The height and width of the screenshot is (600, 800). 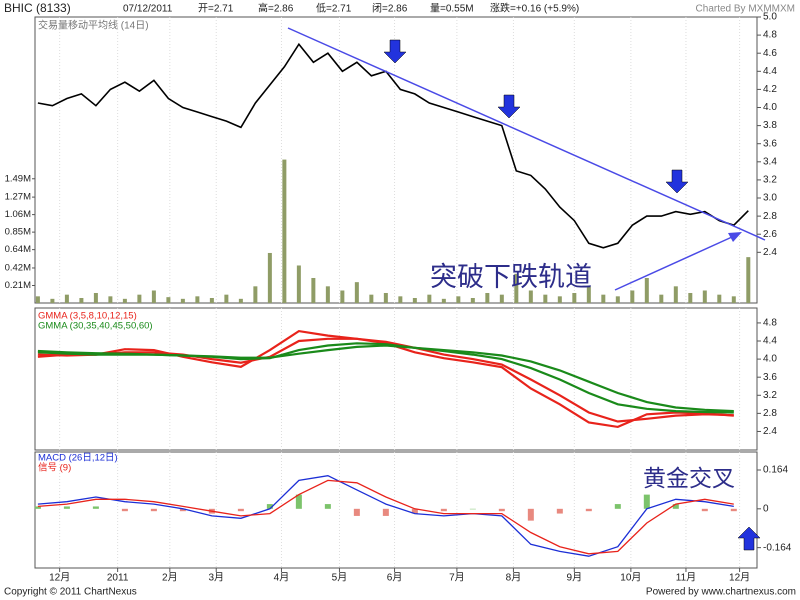 I want to click on symbol: BHIC (8133), so click(x=37, y=8).